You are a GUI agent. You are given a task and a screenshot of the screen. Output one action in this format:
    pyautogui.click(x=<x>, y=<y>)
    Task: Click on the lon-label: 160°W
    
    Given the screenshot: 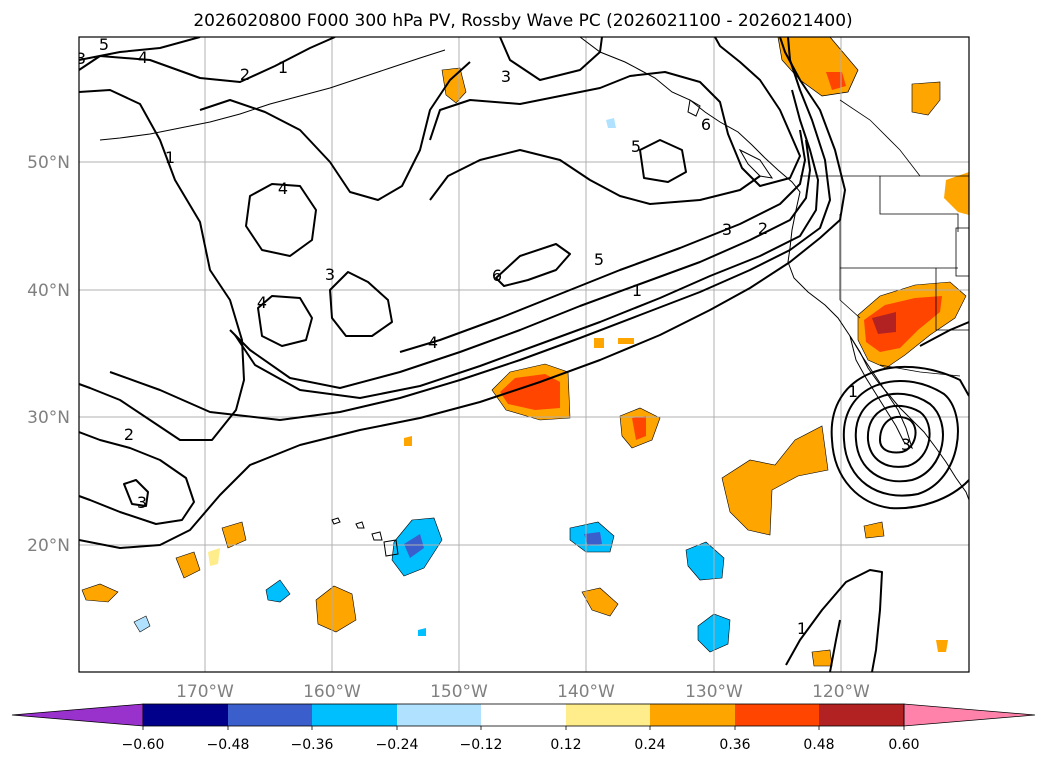 What is the action you would take?
    pyautogui.click(x=332, y=692)
    